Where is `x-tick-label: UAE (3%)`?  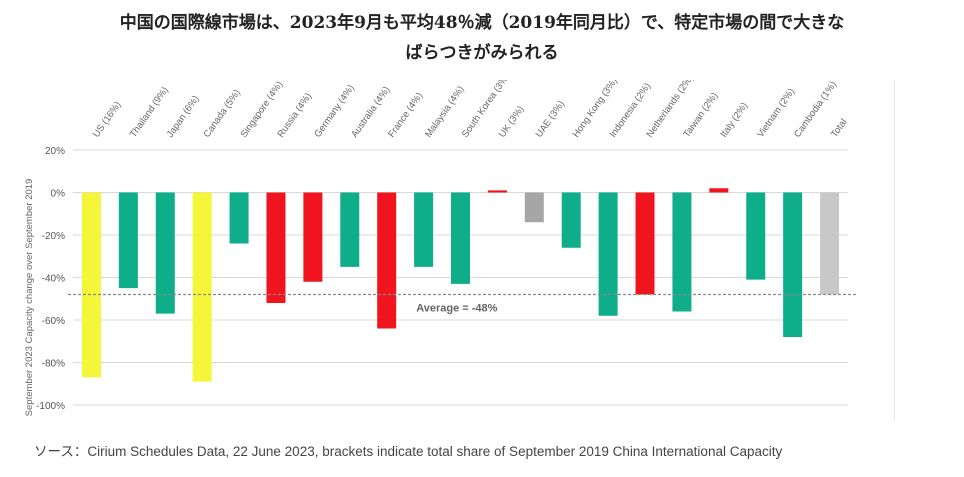 x-tick-label: UAE (3%) is located at coordinates (550, 119).